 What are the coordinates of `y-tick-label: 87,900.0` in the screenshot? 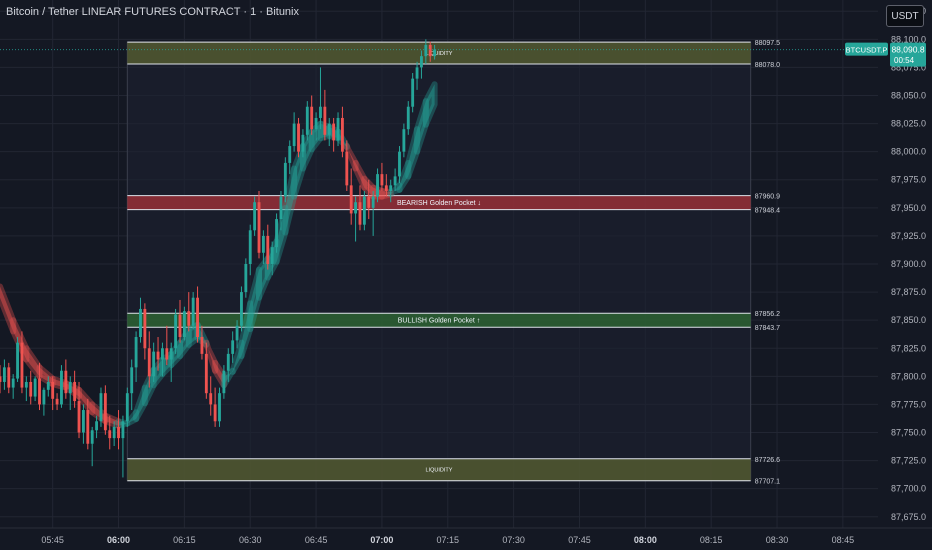 It's located at (908, 264).